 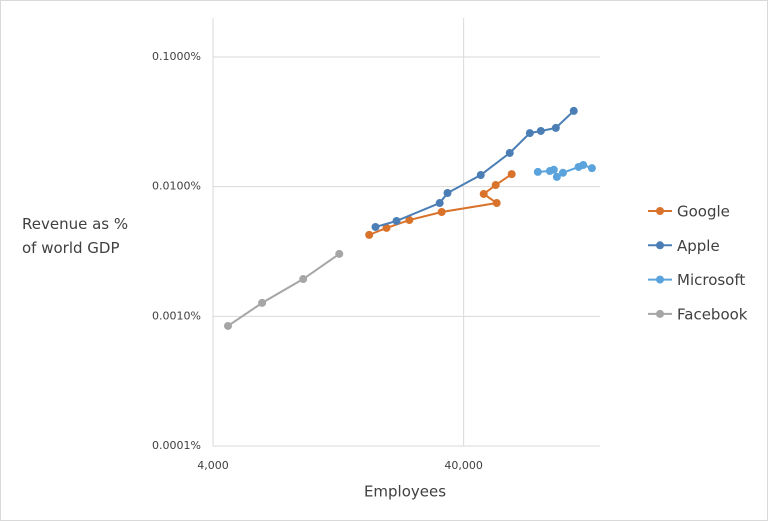 What do you see at coordinates (176, 56) in the screenshot?
I see `y-tick-label: 0.1000%` at bounding box center [176, 56].